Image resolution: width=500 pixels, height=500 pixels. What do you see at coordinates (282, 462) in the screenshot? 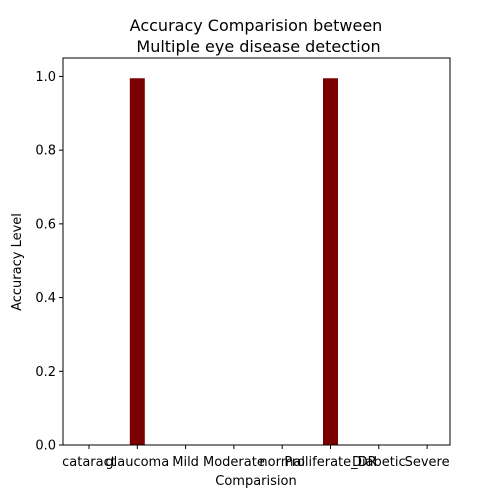
I see `x-tick-label: normal` at bounding box center [282, 462].